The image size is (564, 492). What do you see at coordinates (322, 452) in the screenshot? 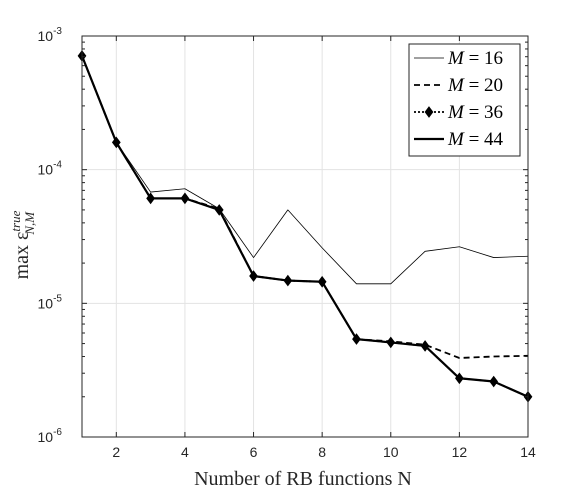
I see `x-tick-label: 8` at bounding box center [322, 452].